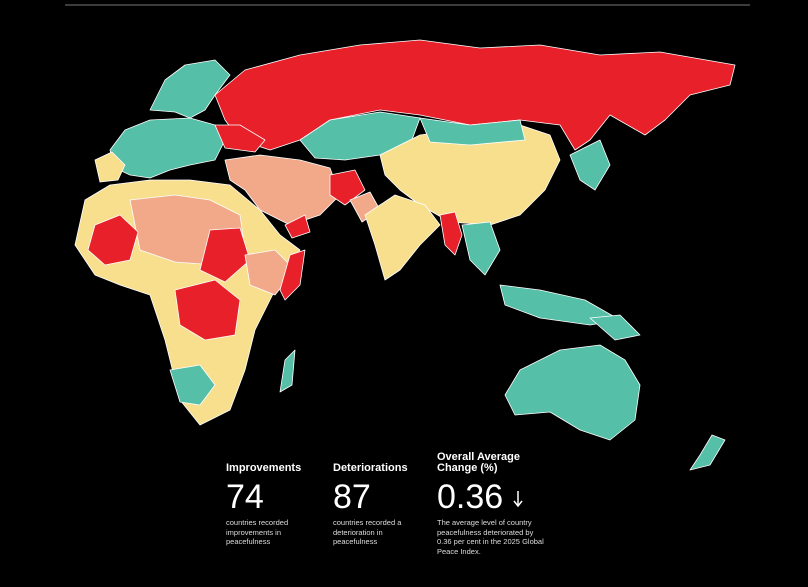  What do you see at coordinates (352, 497) in the screenshot?
I see `stat-value: 87` at bounding box center [352, 497].